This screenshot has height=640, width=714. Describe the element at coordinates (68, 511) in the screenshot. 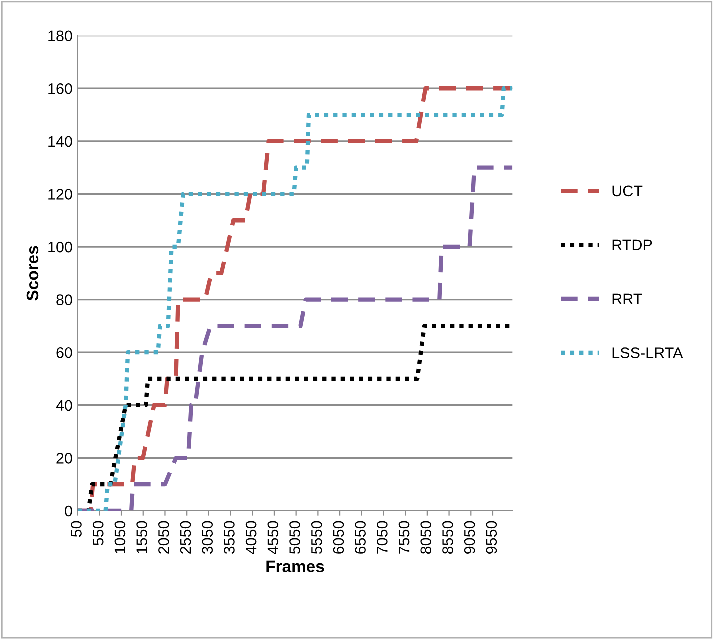

I see `y-tick-label: 0` at that location.